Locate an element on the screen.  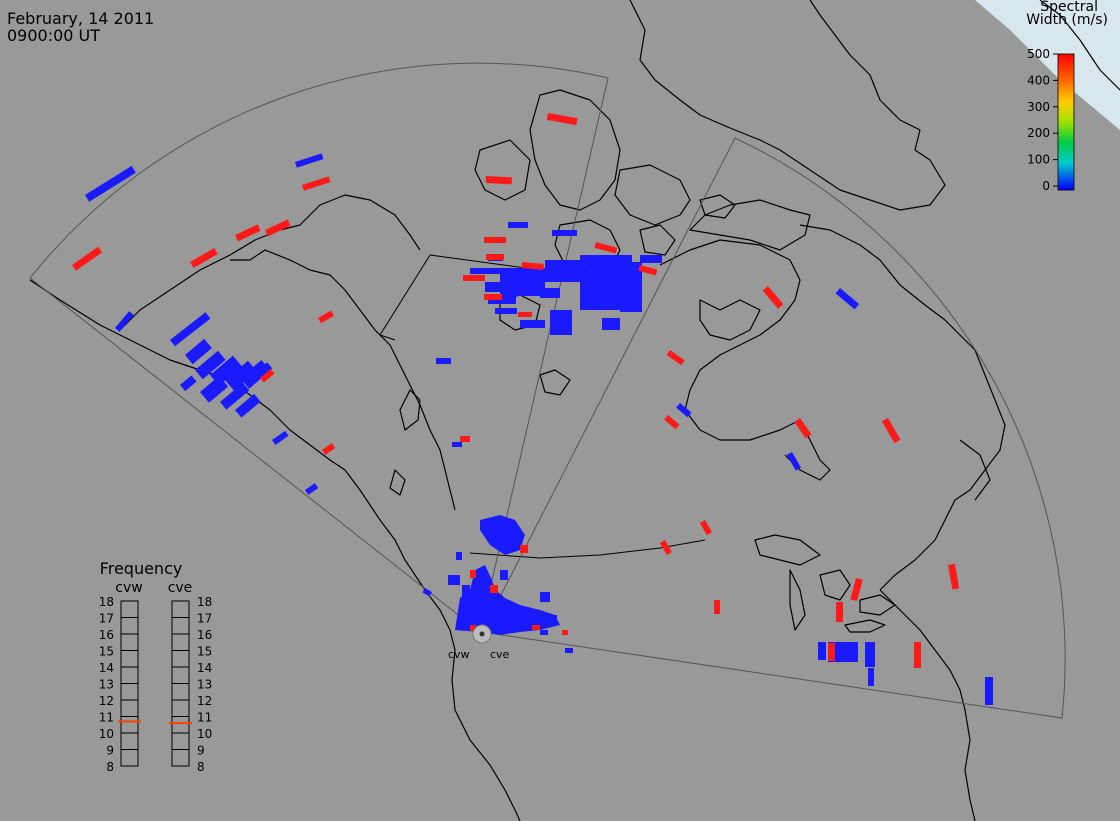
colorbar-title-line2: Width (m/s) is located at coordinates (1067, 20).